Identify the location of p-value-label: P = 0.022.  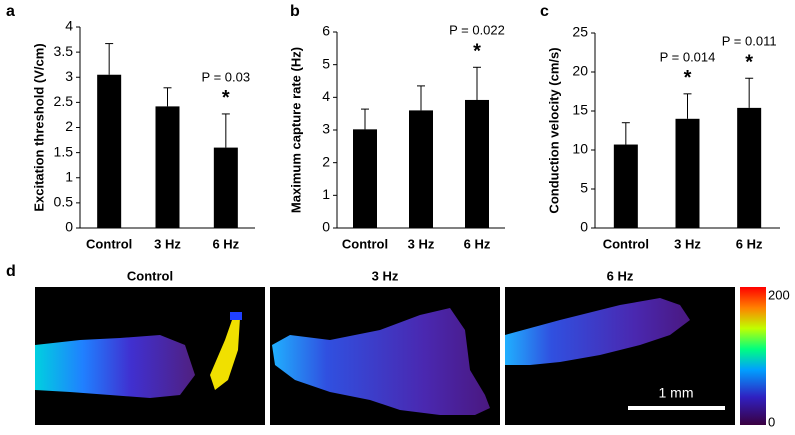
(477, 30).